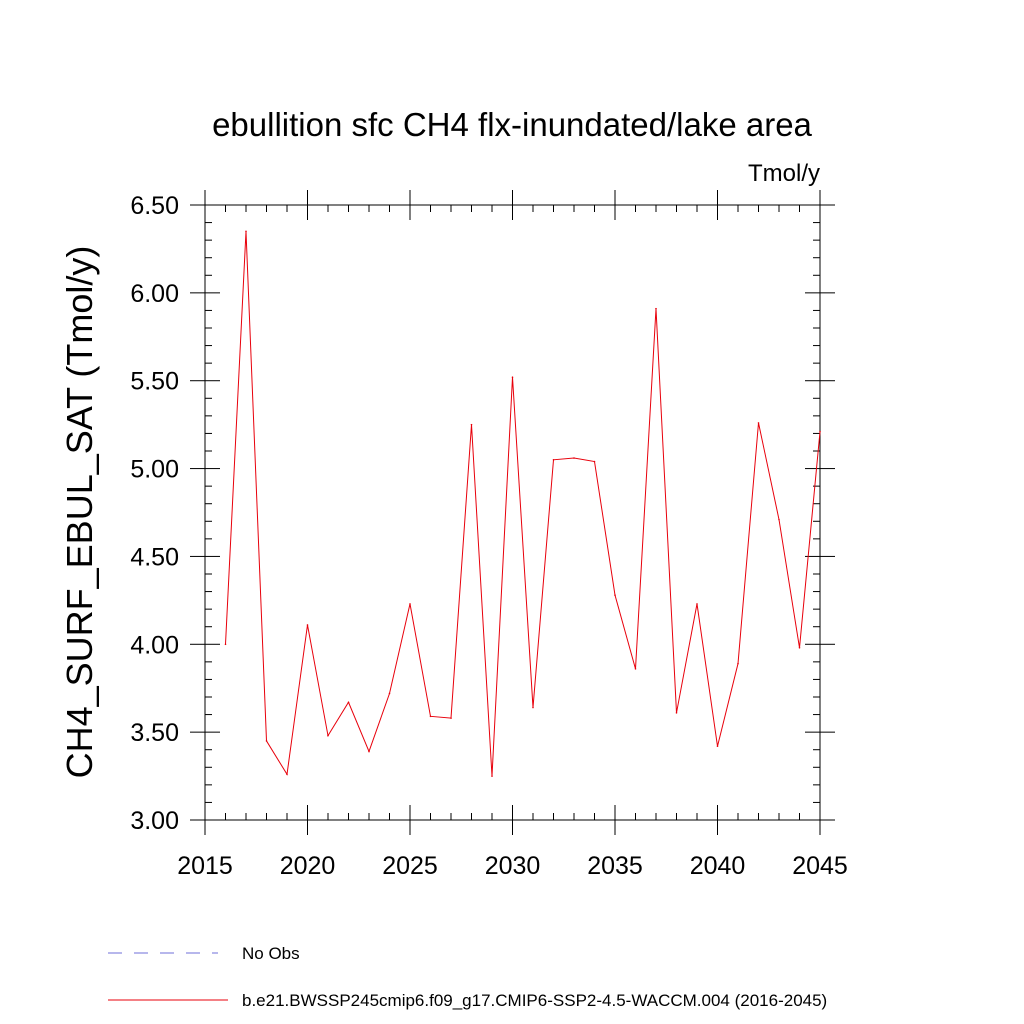 Image resolution: width=1024 pixels, height=1024 pixels. What do you see at coordinates (154, 294) in the screenshot?
I see `y-tick-label: 6.00` at bounding box center [154, 294].